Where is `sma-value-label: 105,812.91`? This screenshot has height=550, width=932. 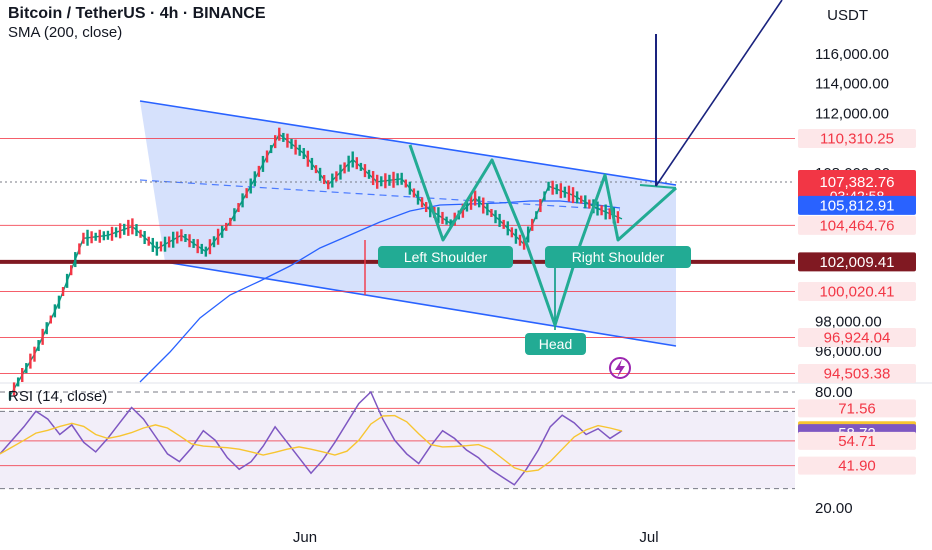 sma-value-label: 105,812.91 is located at coordinates (856, 205).